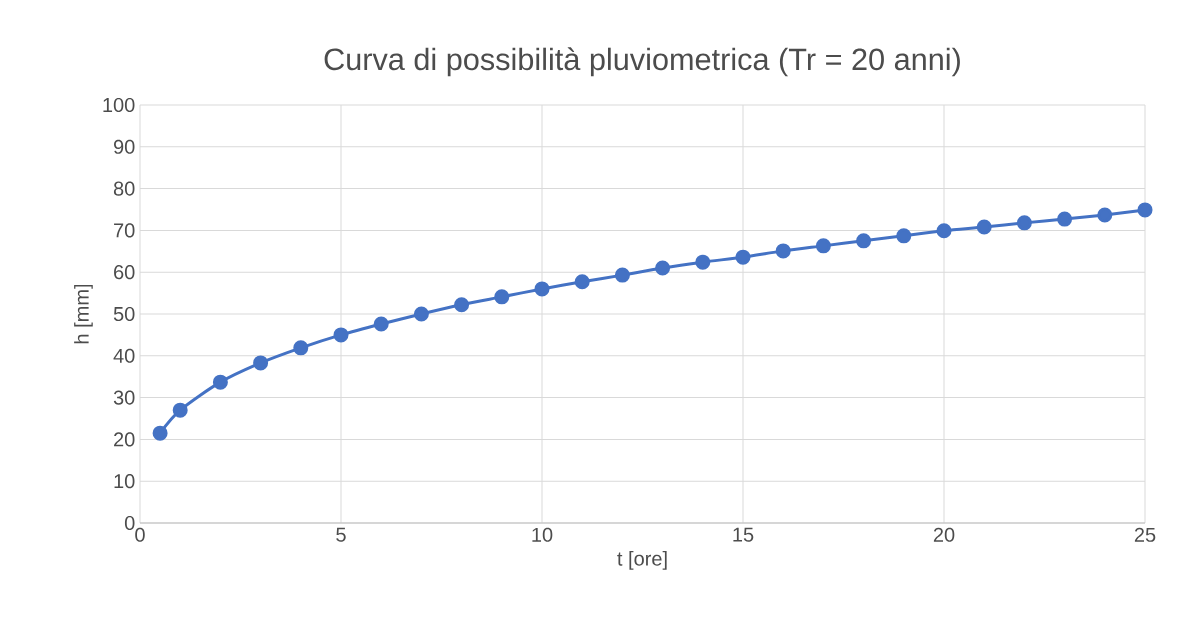  What do you see at coordinates (542, 534) in the screenshot?
I see `x-tick-label: 10` at bounding box center [542, 534].